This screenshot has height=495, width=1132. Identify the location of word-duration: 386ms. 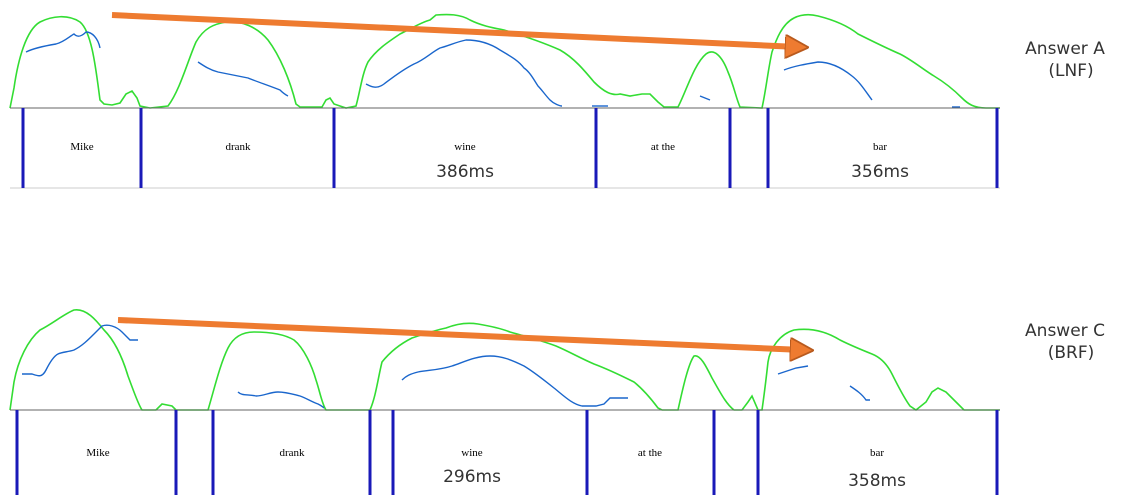
(465, 172).